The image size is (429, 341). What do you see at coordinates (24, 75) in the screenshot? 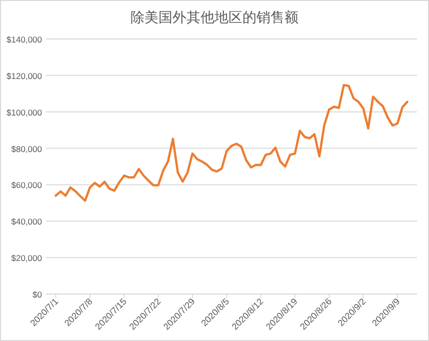
I see `y-tick-label: $120,000` at bounding box center [24, 75].